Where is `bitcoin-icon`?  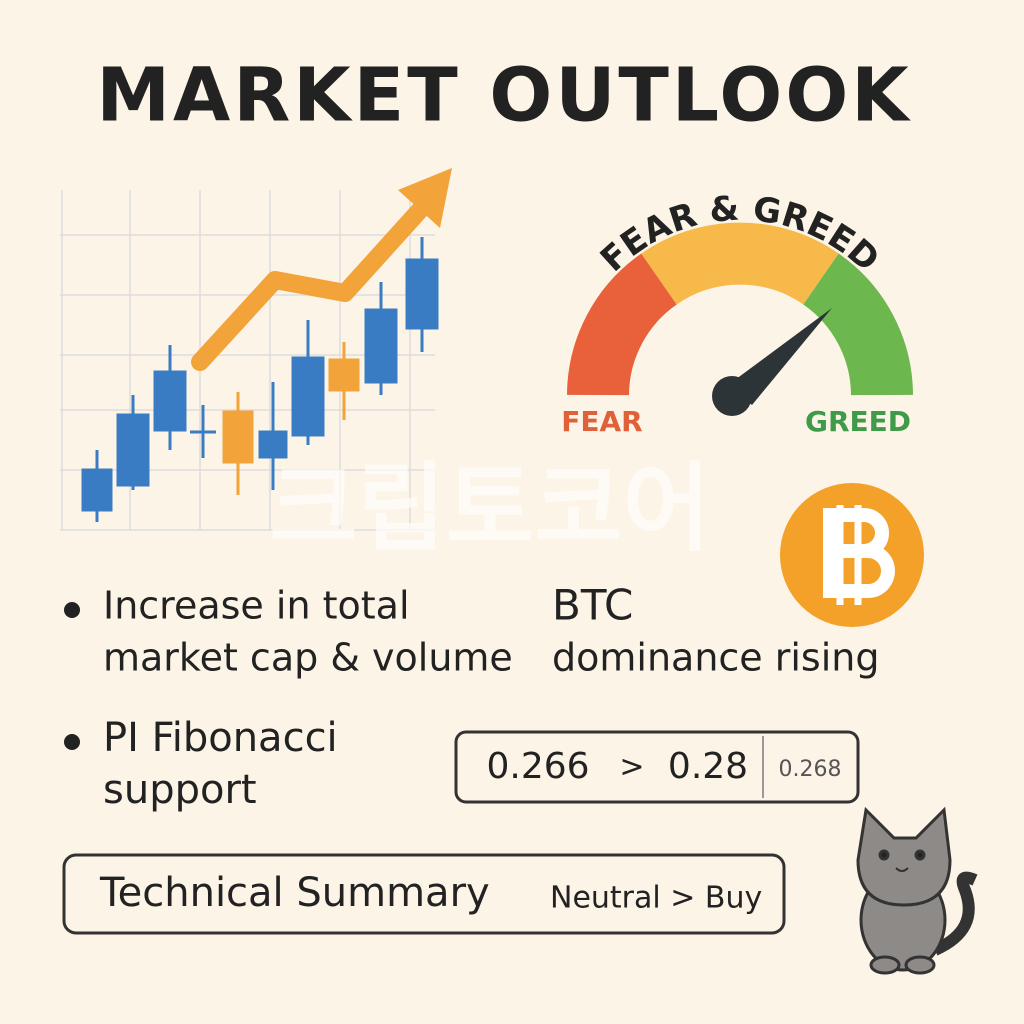
bitcoin-icon is located at coordinates (852, 555).